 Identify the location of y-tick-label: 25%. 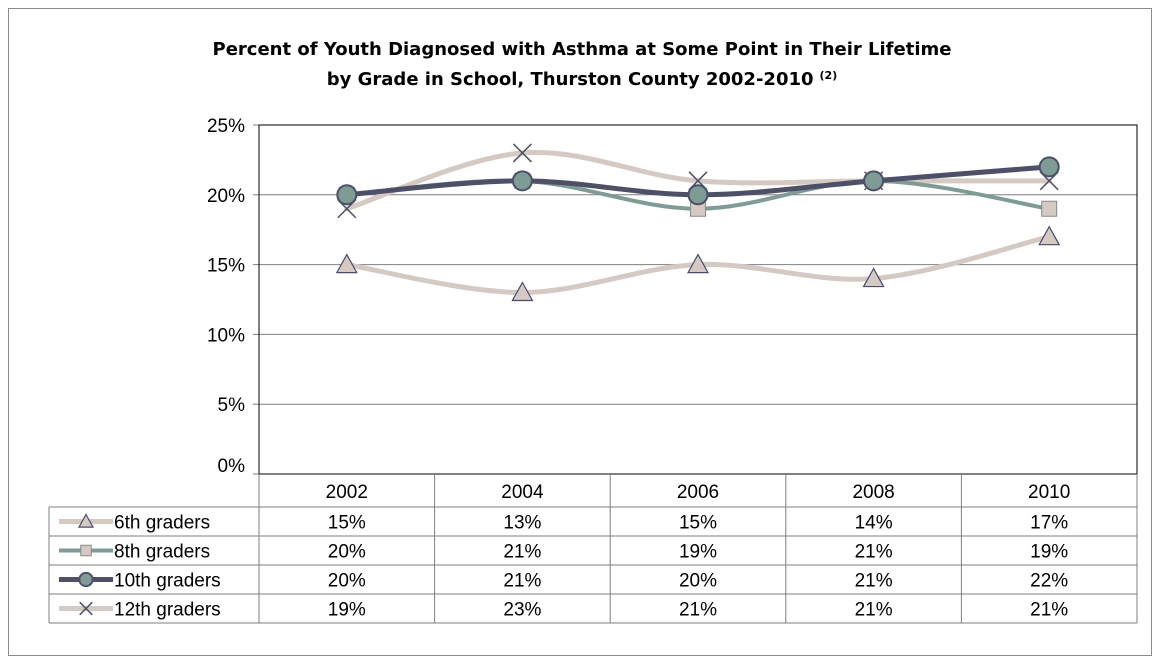
(226, 126).